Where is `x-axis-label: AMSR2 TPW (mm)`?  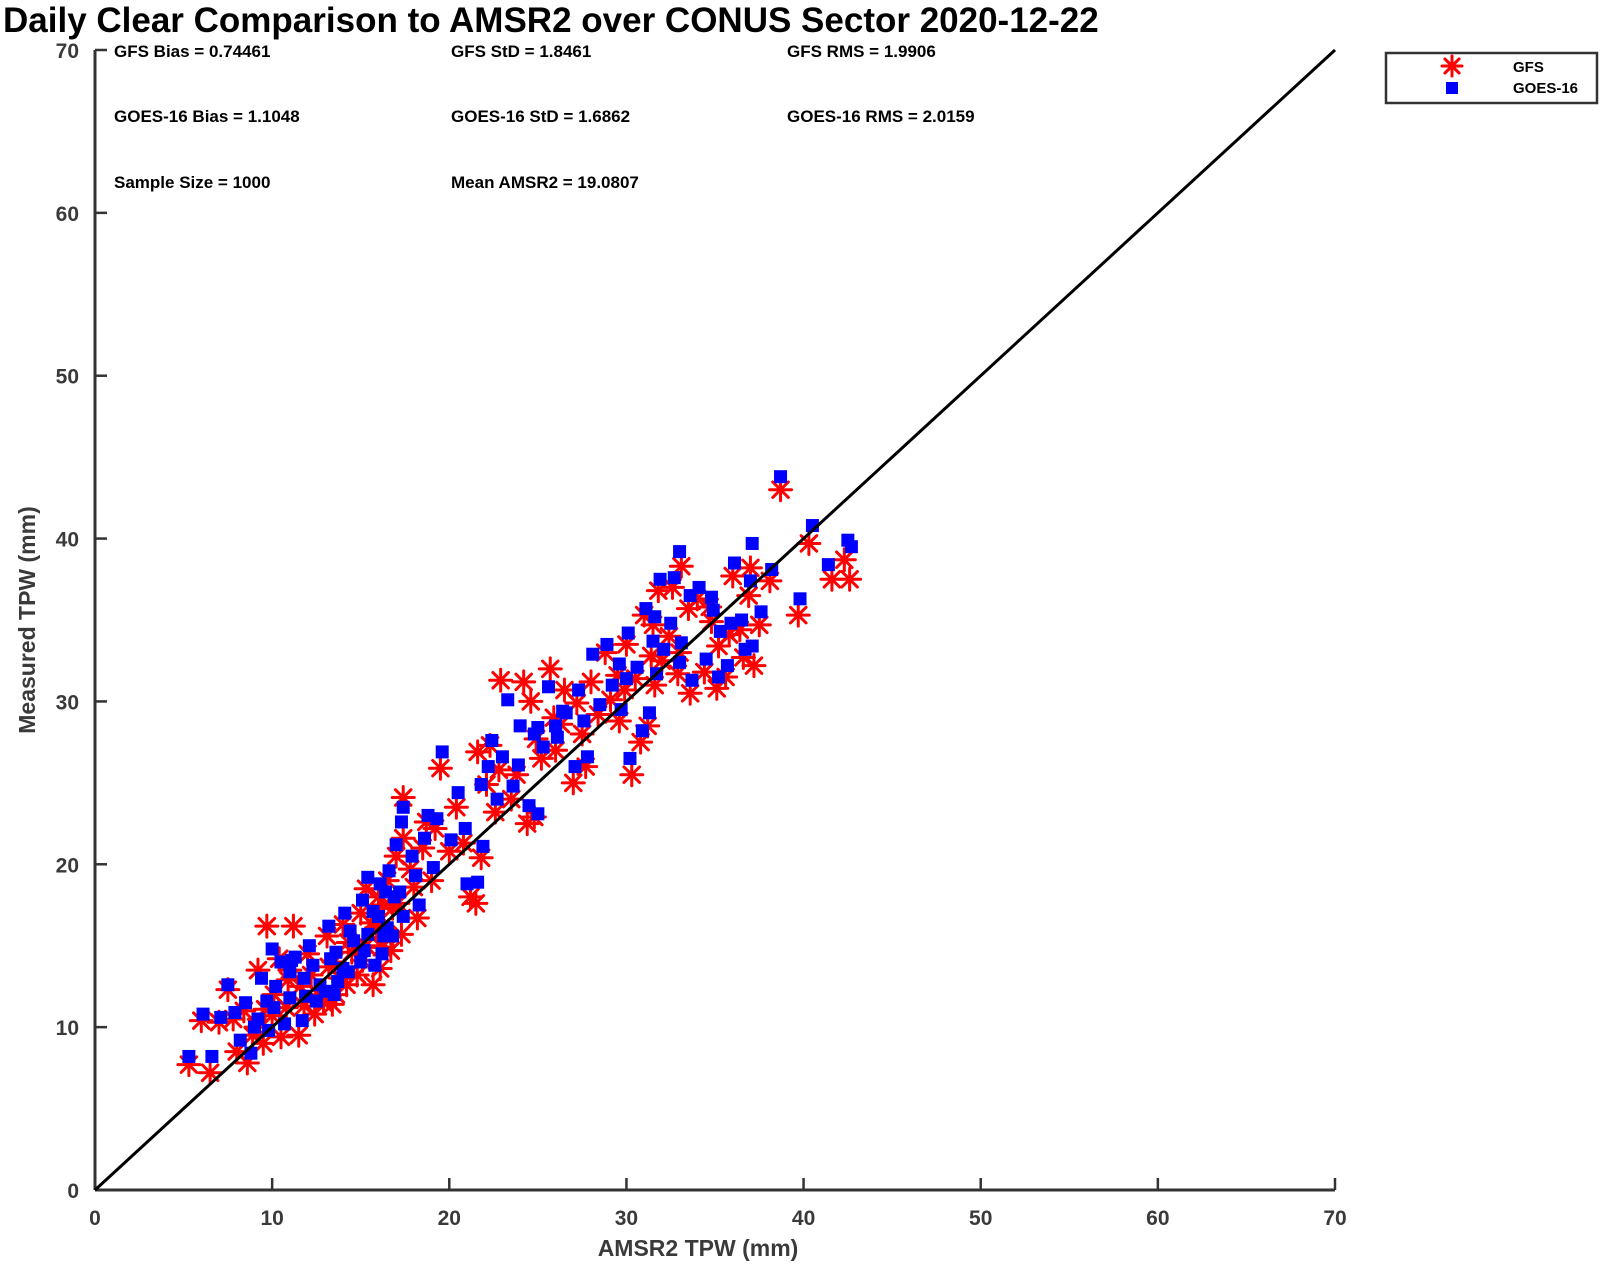
x-axis-label: AMSR2 TPW (mm) is located at coordinates (698, 1248).